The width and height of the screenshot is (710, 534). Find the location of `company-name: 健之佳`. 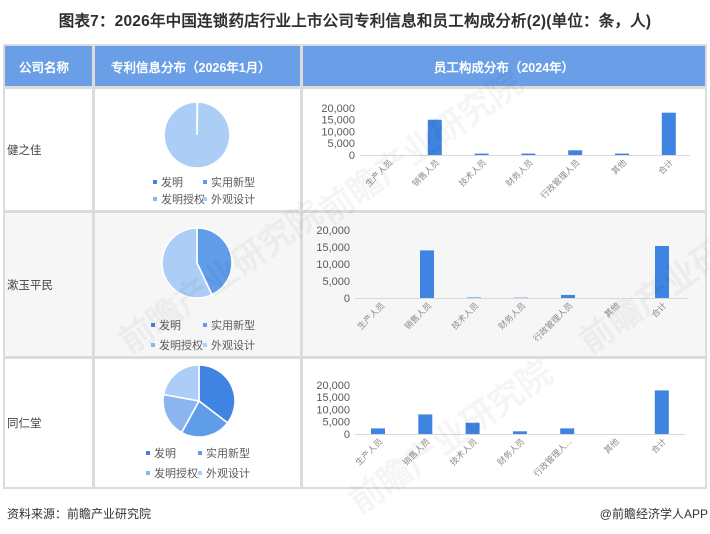

company-name: 健之佳 is located at coordinates (48, 149).